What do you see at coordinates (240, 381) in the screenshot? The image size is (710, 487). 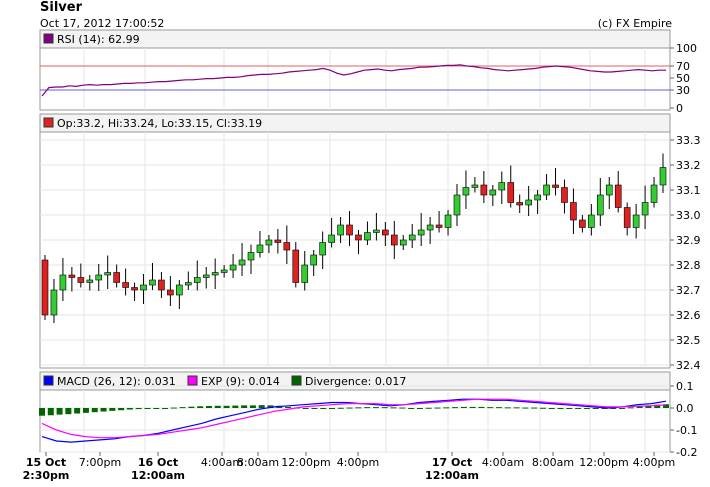 I see `exp-legend-label: EXP (9): 0.014` at bounding box center [240, 381].